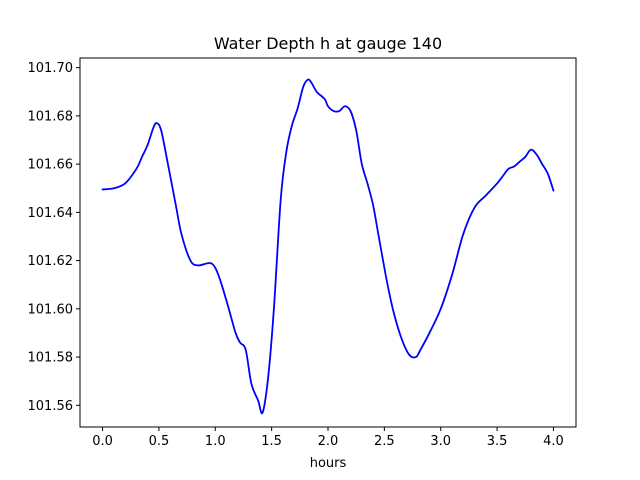  I want to click on y-tick-label: 101.62, so click(51, 261).